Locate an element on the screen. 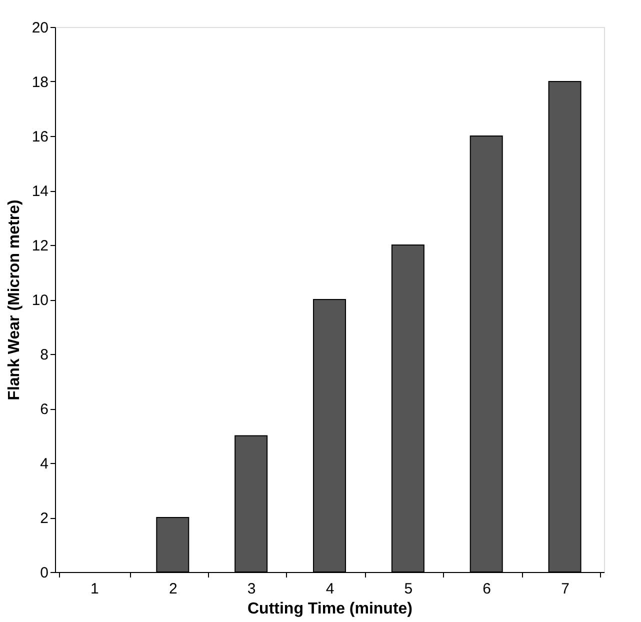 This screenshot has height=622, width=641. y-tick-label: 12 is located at coordinates (40, 246).